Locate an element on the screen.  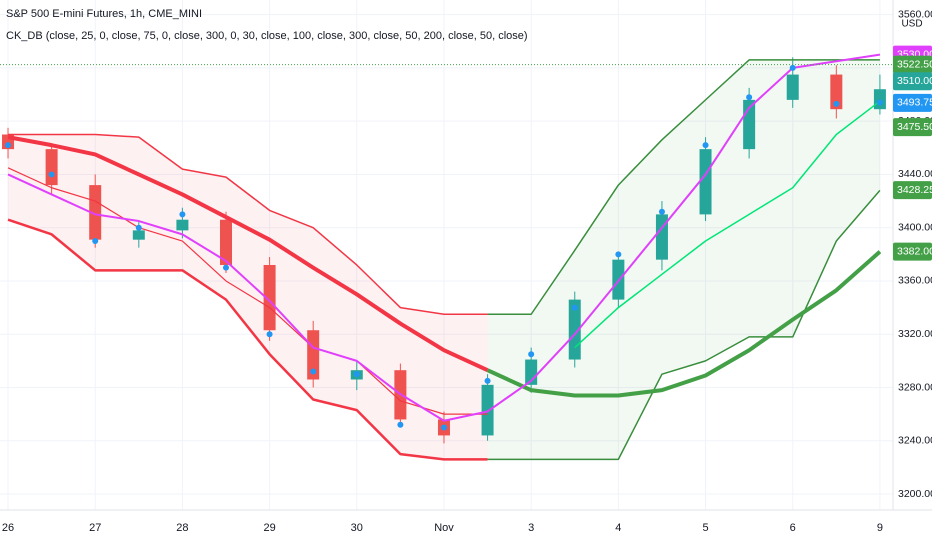
x-tick-label: 27 is located at coordinates (95, 528).